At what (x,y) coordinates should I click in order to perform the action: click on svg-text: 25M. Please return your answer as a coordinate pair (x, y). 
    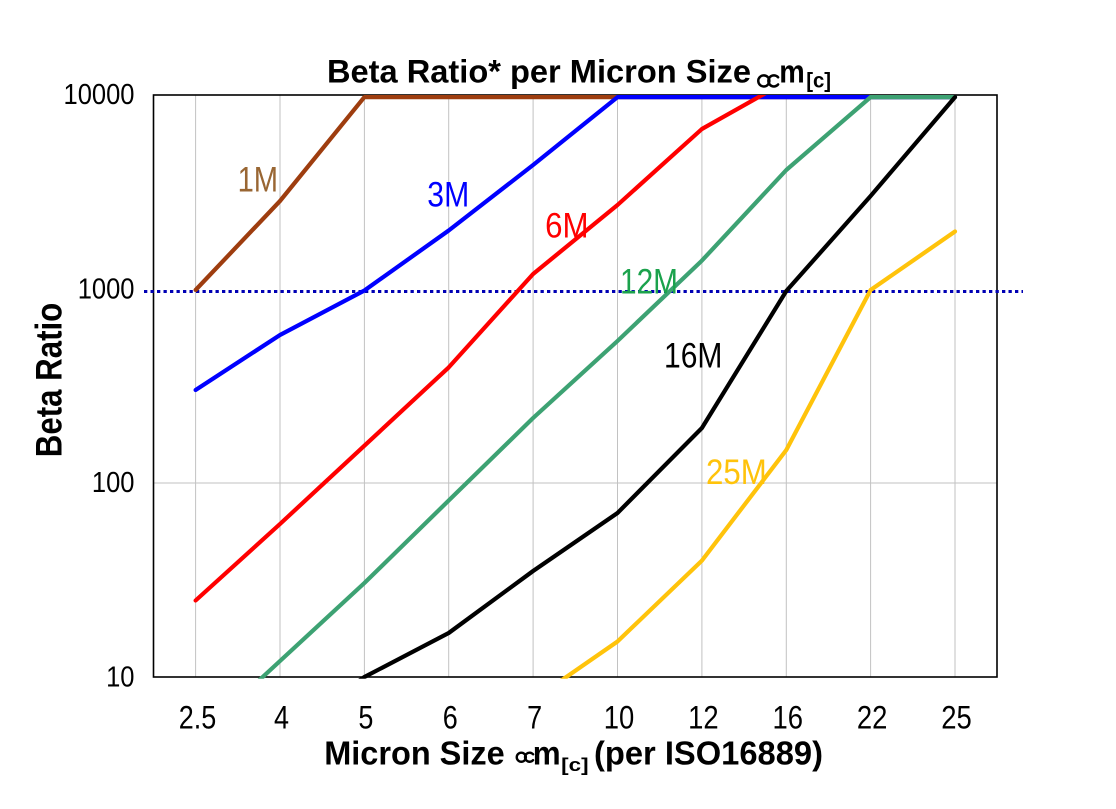
    Looking at the image, I should click on (736, 472).